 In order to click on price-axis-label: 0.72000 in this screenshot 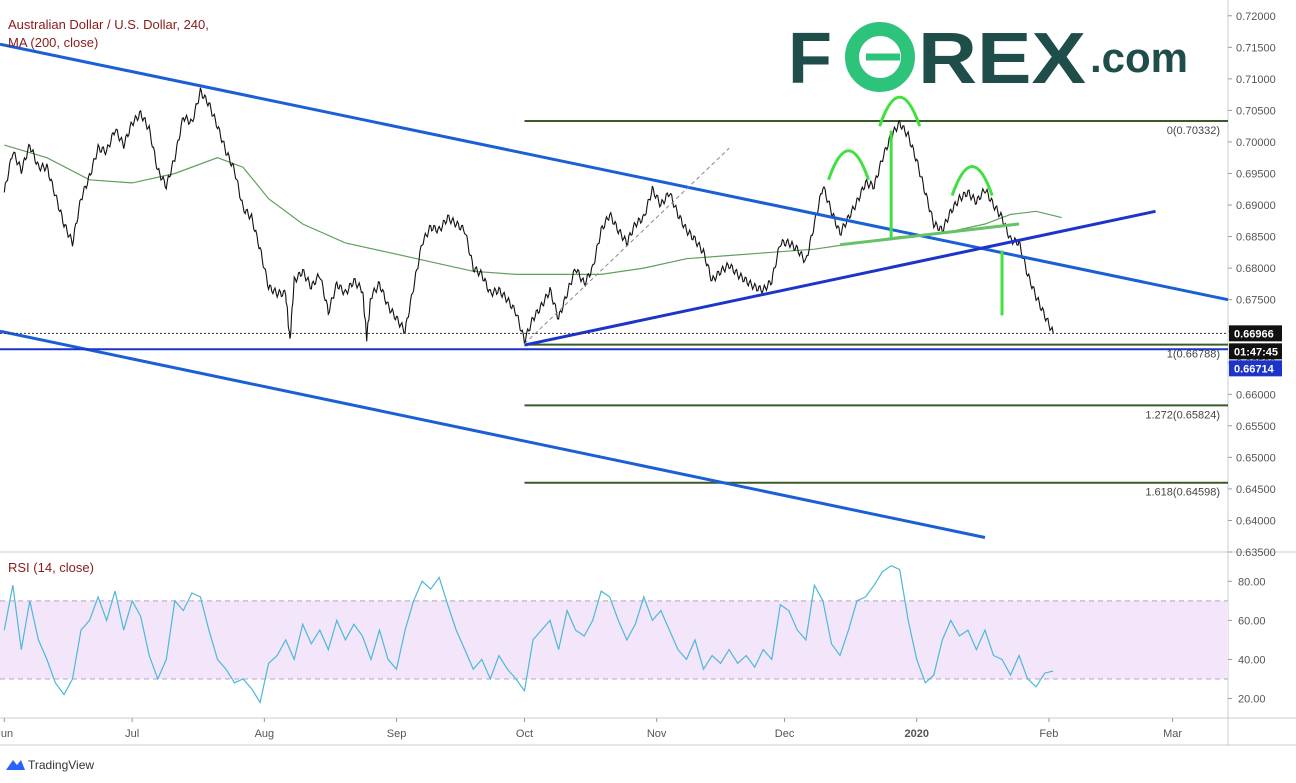, I will do `click(1256, 17)`.